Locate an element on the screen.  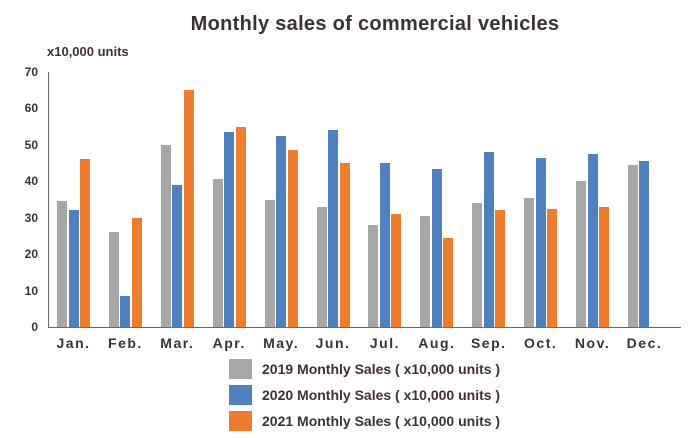
legend-label: 2021 Monthly Sales ( x10,000 units ) is located at coordinates (381, 420).